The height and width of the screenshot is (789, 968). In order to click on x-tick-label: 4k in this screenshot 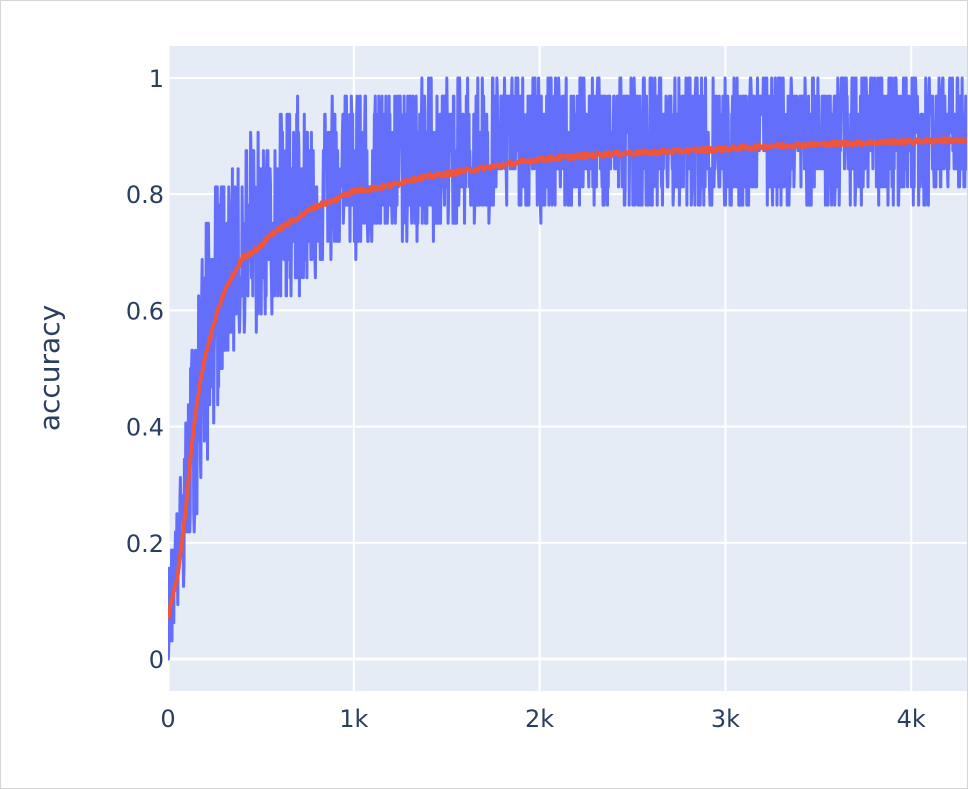, I will do `click(911, 719)`.